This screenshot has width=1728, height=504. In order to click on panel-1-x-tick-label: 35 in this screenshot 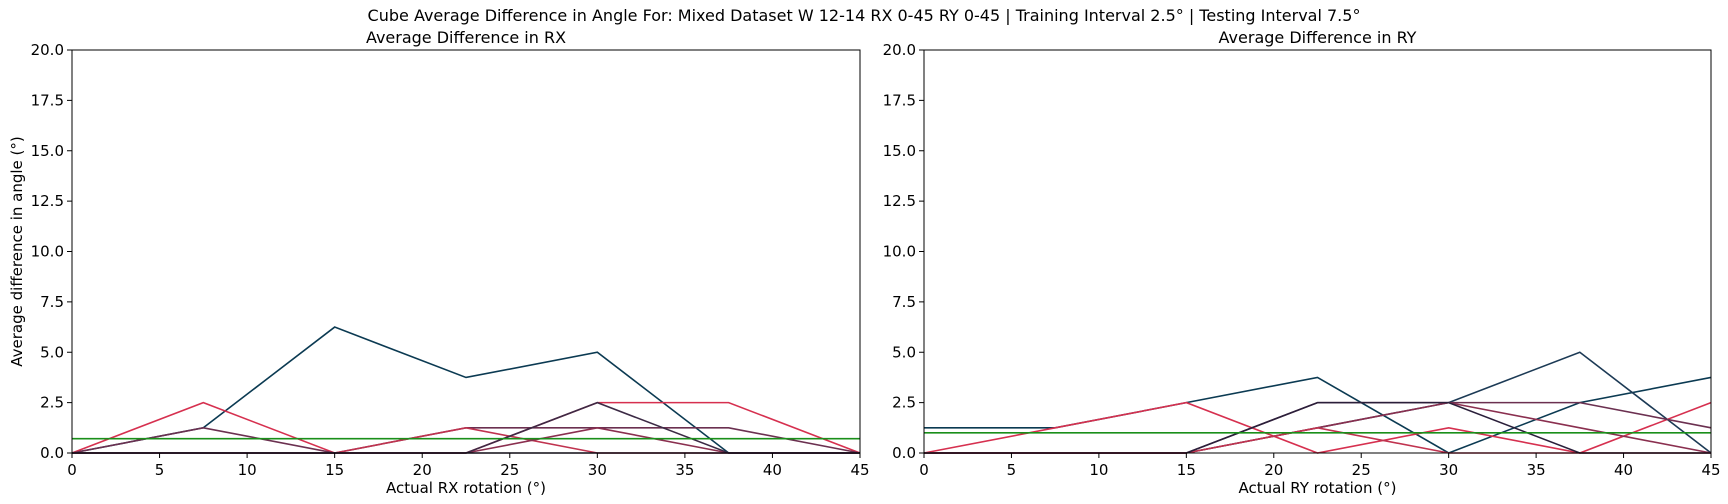, I will do `click(684, 470)`.